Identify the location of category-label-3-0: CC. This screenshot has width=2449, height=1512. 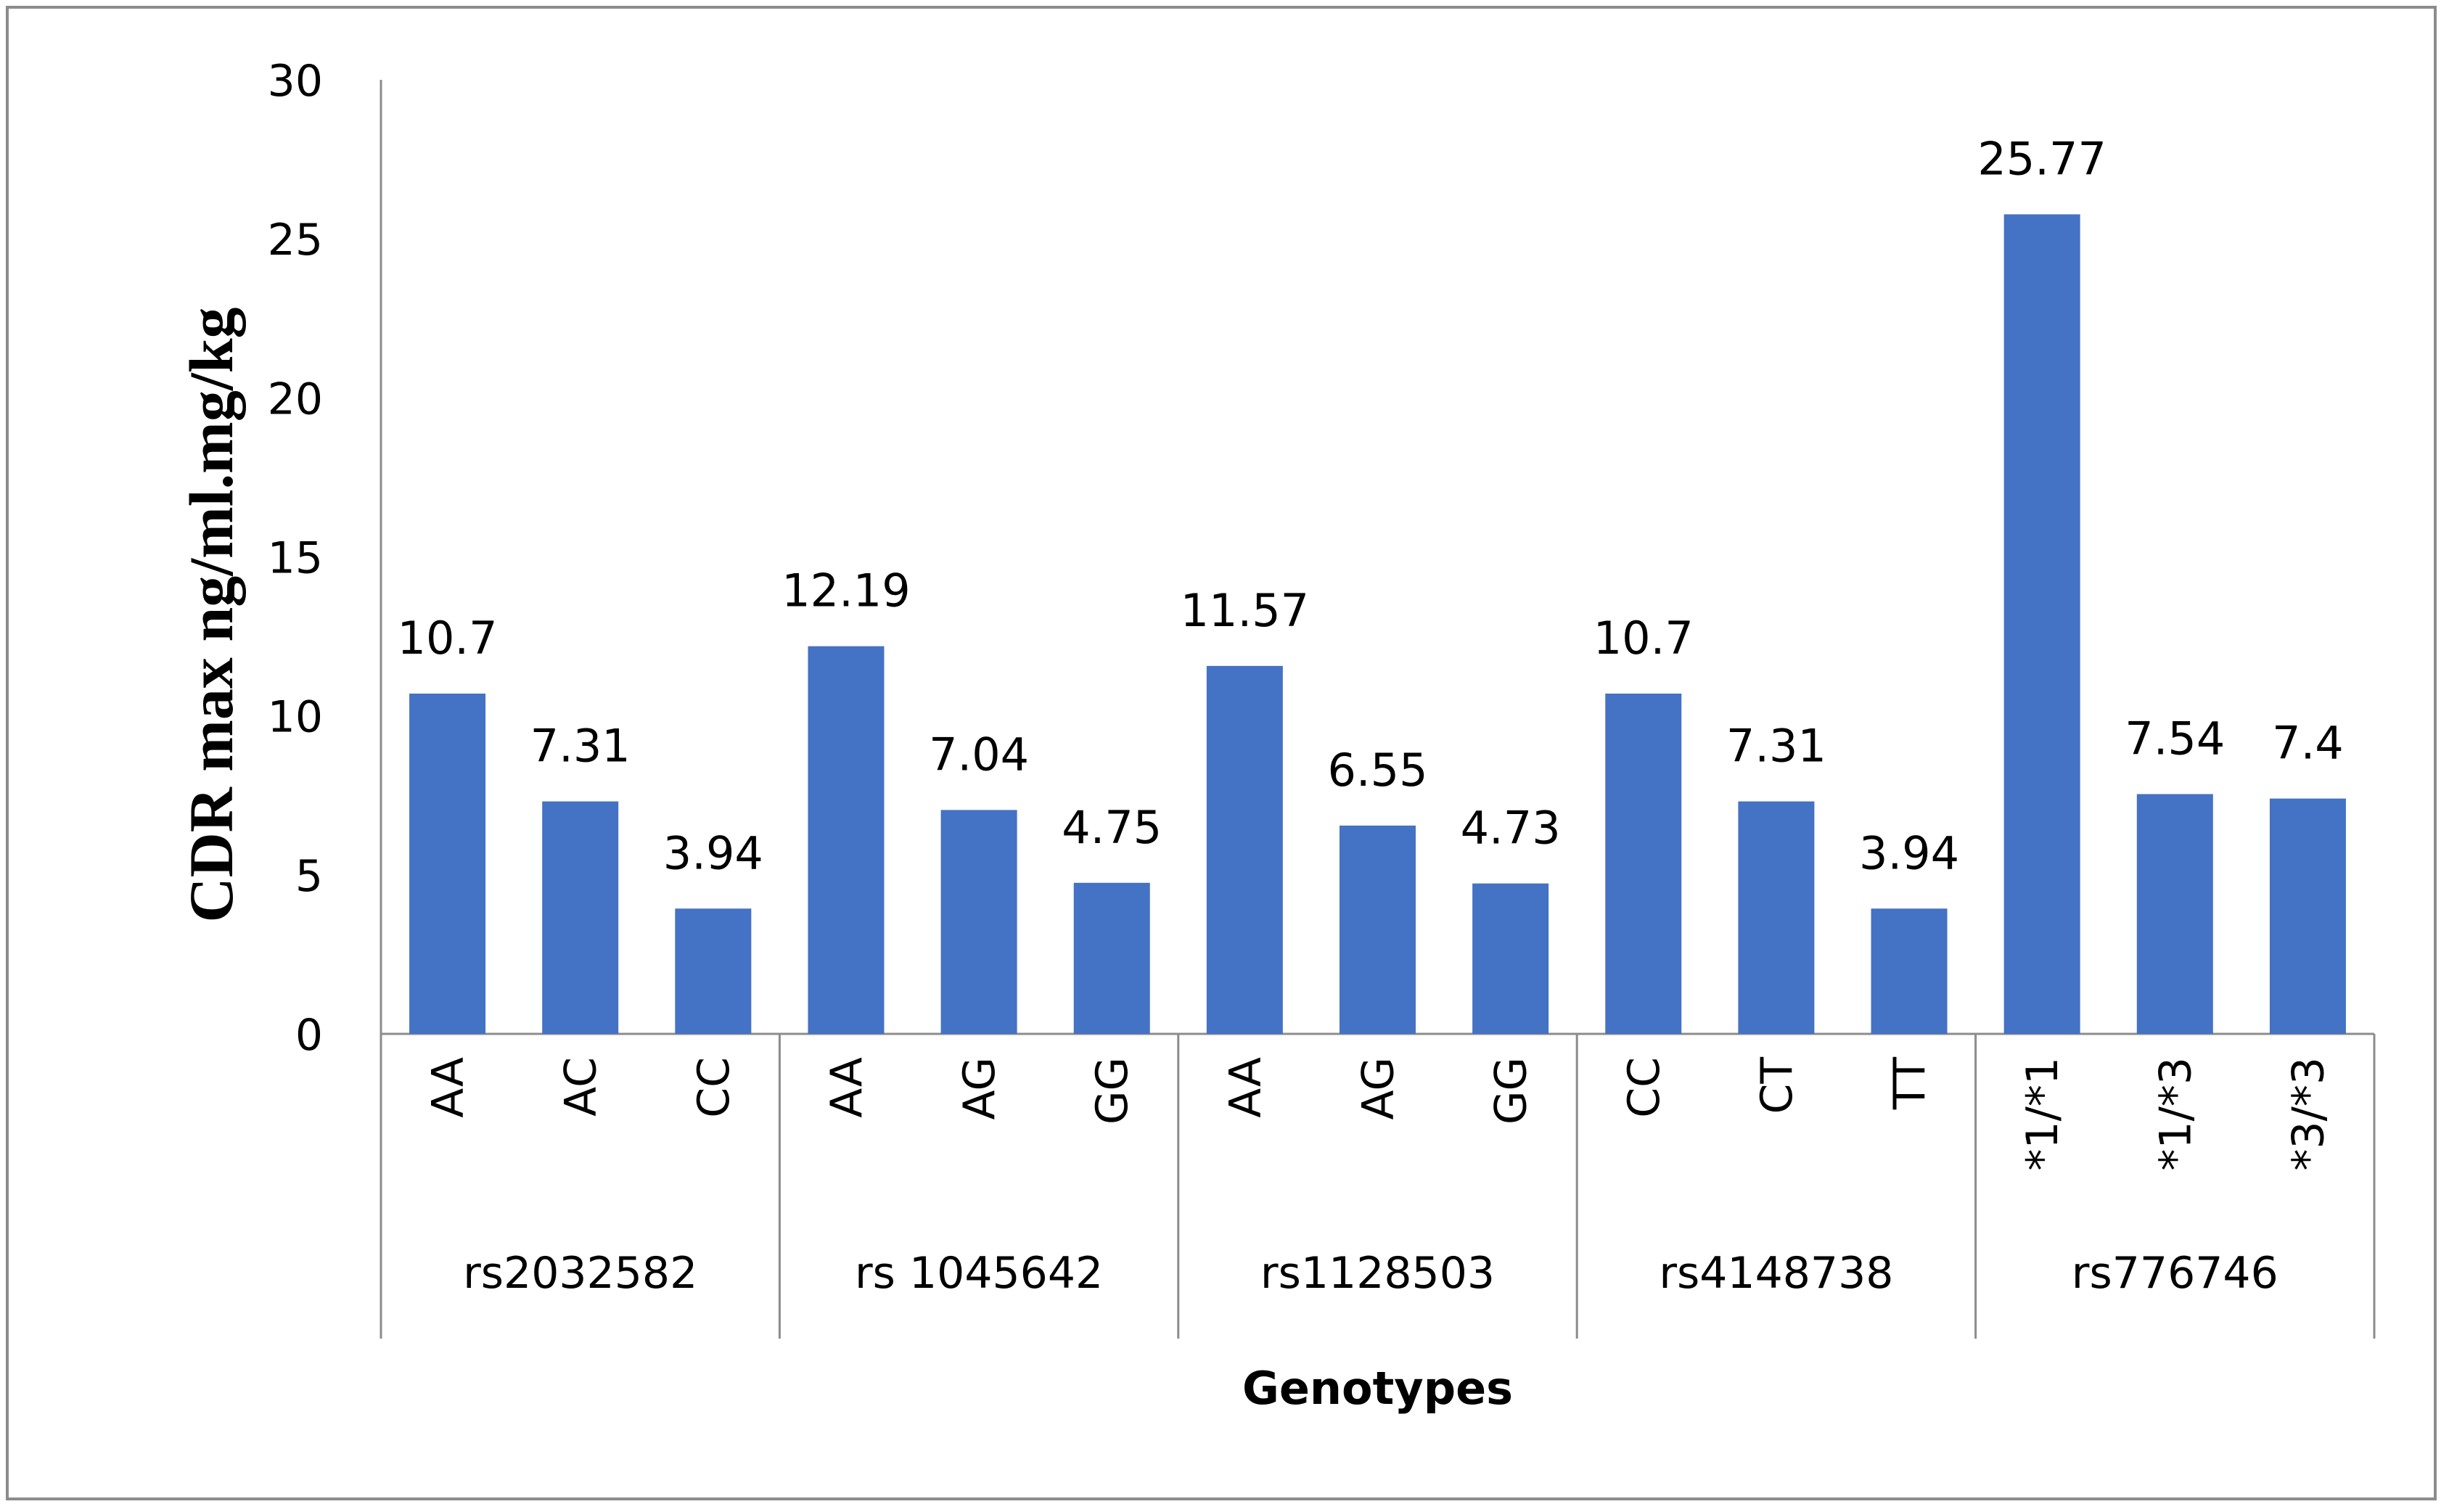
(1644, 1087).